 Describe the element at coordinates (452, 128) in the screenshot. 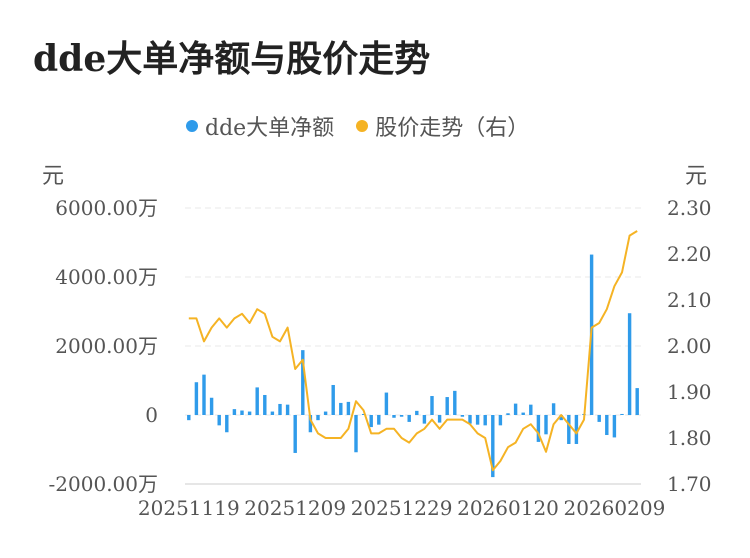

I see `legend-label-price: 股价走势（右）` at that location.